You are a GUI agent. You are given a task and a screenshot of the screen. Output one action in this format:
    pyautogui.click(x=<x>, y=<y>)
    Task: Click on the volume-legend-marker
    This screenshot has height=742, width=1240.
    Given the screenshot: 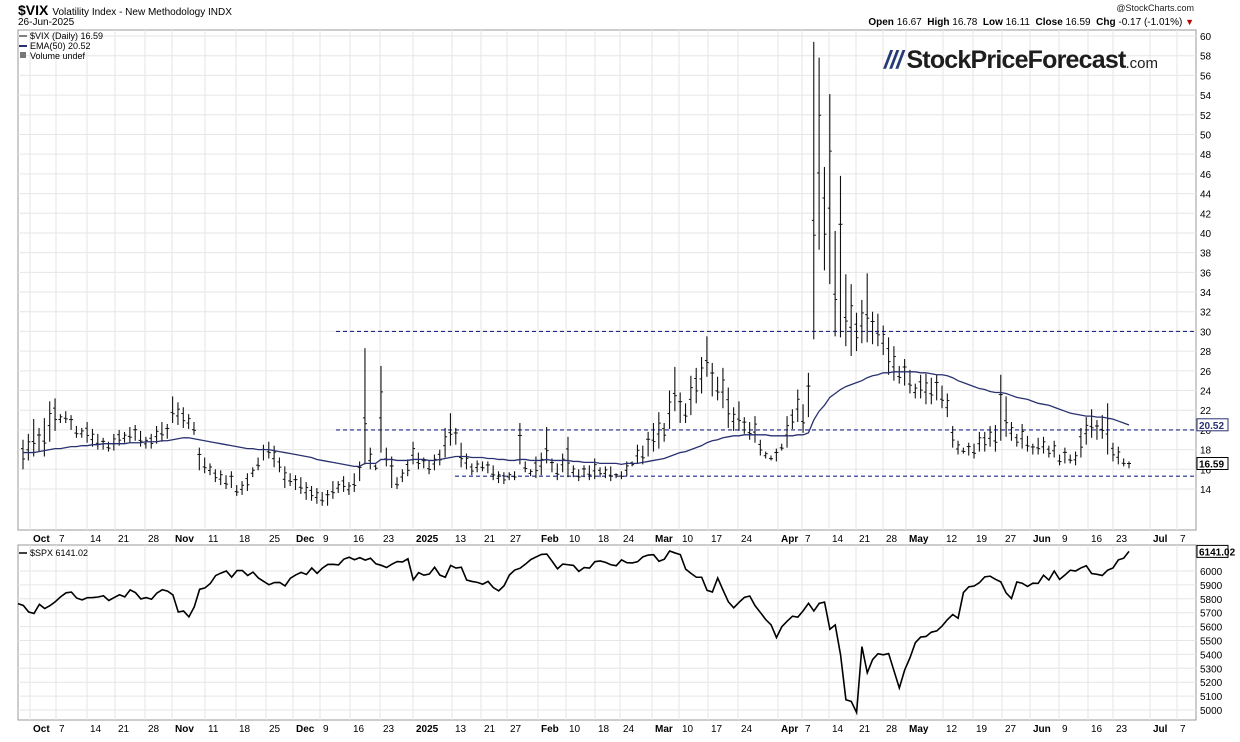 What is the action you would take?
    pyautogui.click(x=23, y=55)
    